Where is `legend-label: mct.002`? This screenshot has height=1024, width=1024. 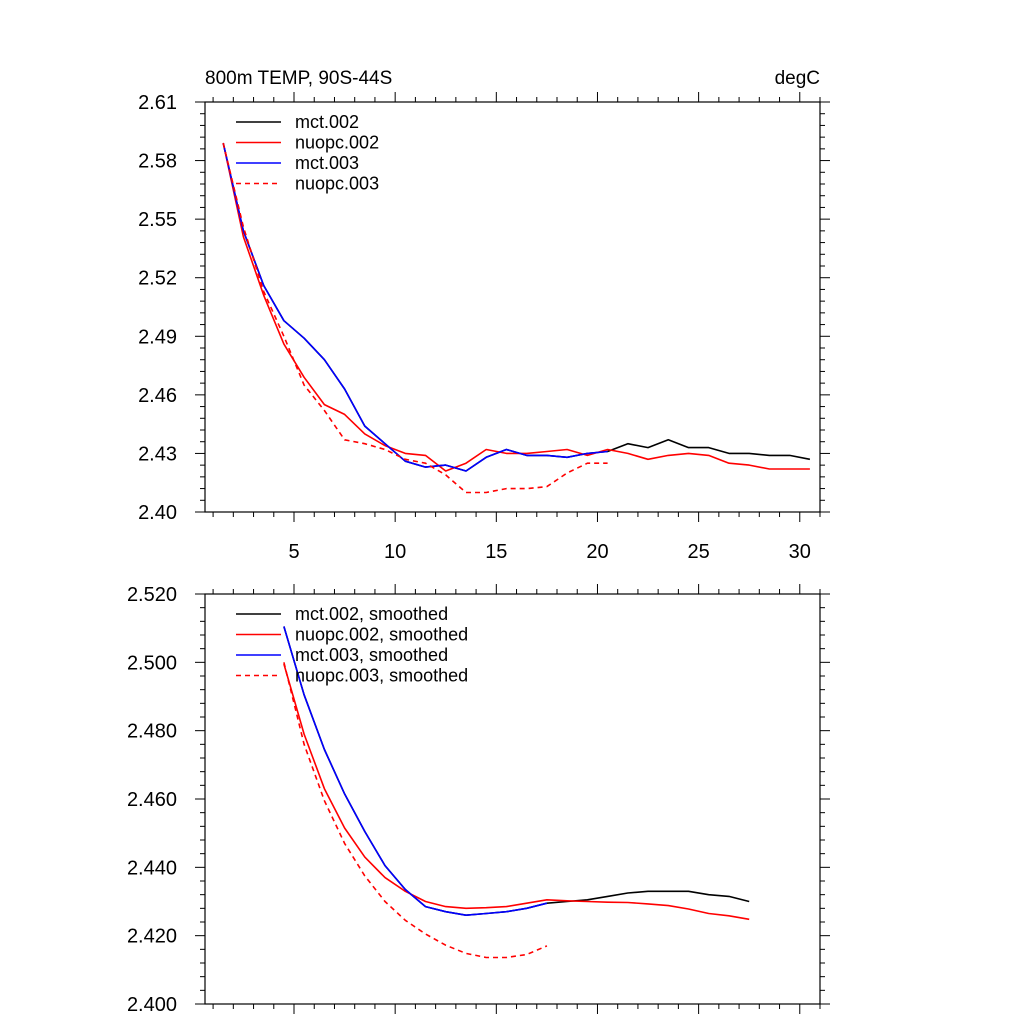
legend-label: mct.002 is located at coordinates (327, 122).